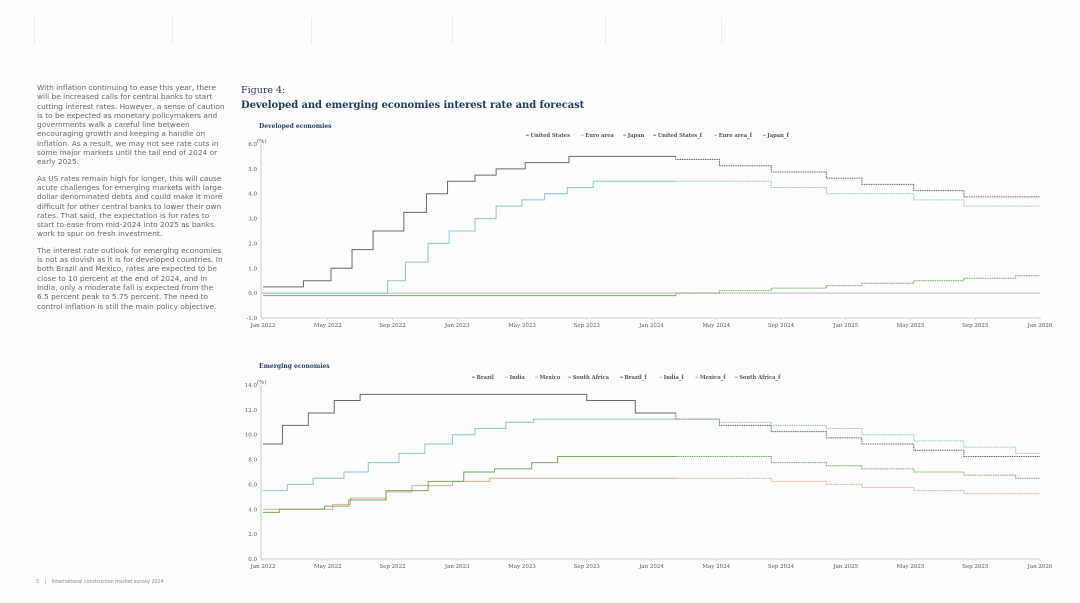  I want to click on legend-label: United States_f, so click(680, 136).